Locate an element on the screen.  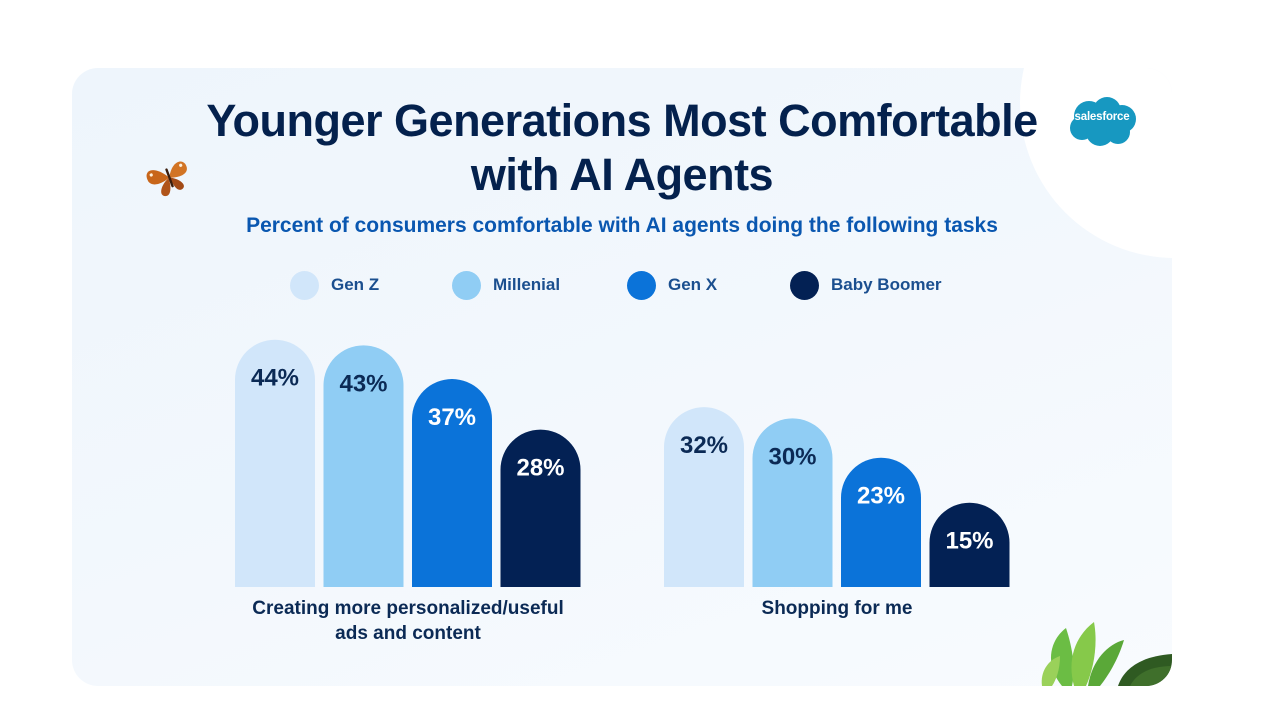
legend-swatch-gen-x is located at coordinates (641, 285).